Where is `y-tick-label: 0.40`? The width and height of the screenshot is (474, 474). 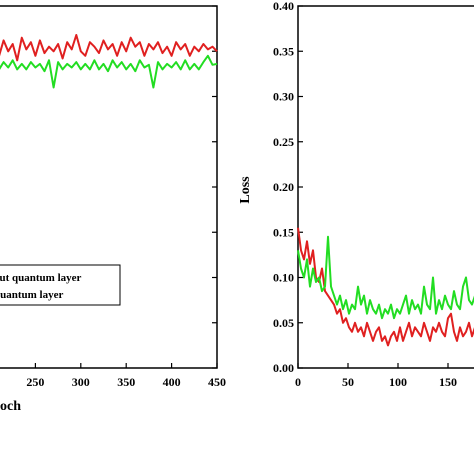 y-tick-label: 0.40 is located at coordinates (283, 6).